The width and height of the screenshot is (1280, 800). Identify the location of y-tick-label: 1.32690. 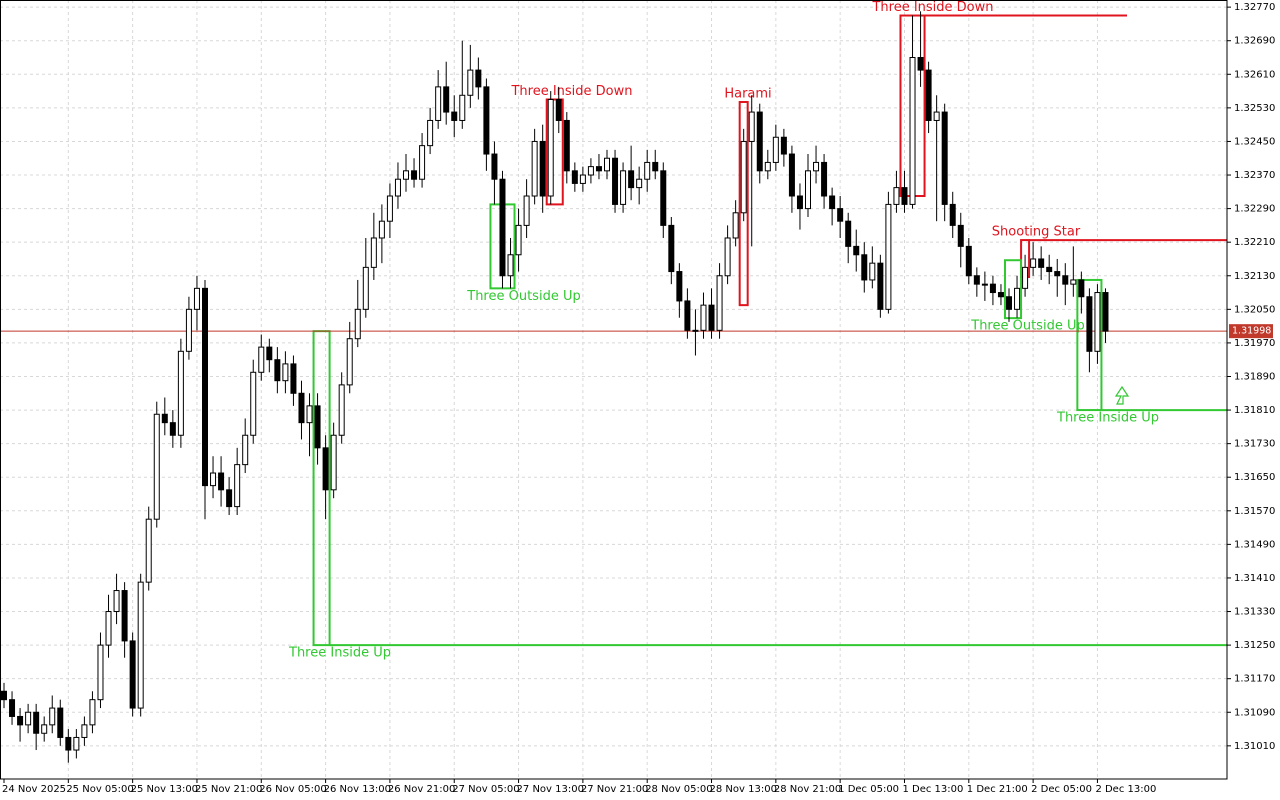
(1254, 41).